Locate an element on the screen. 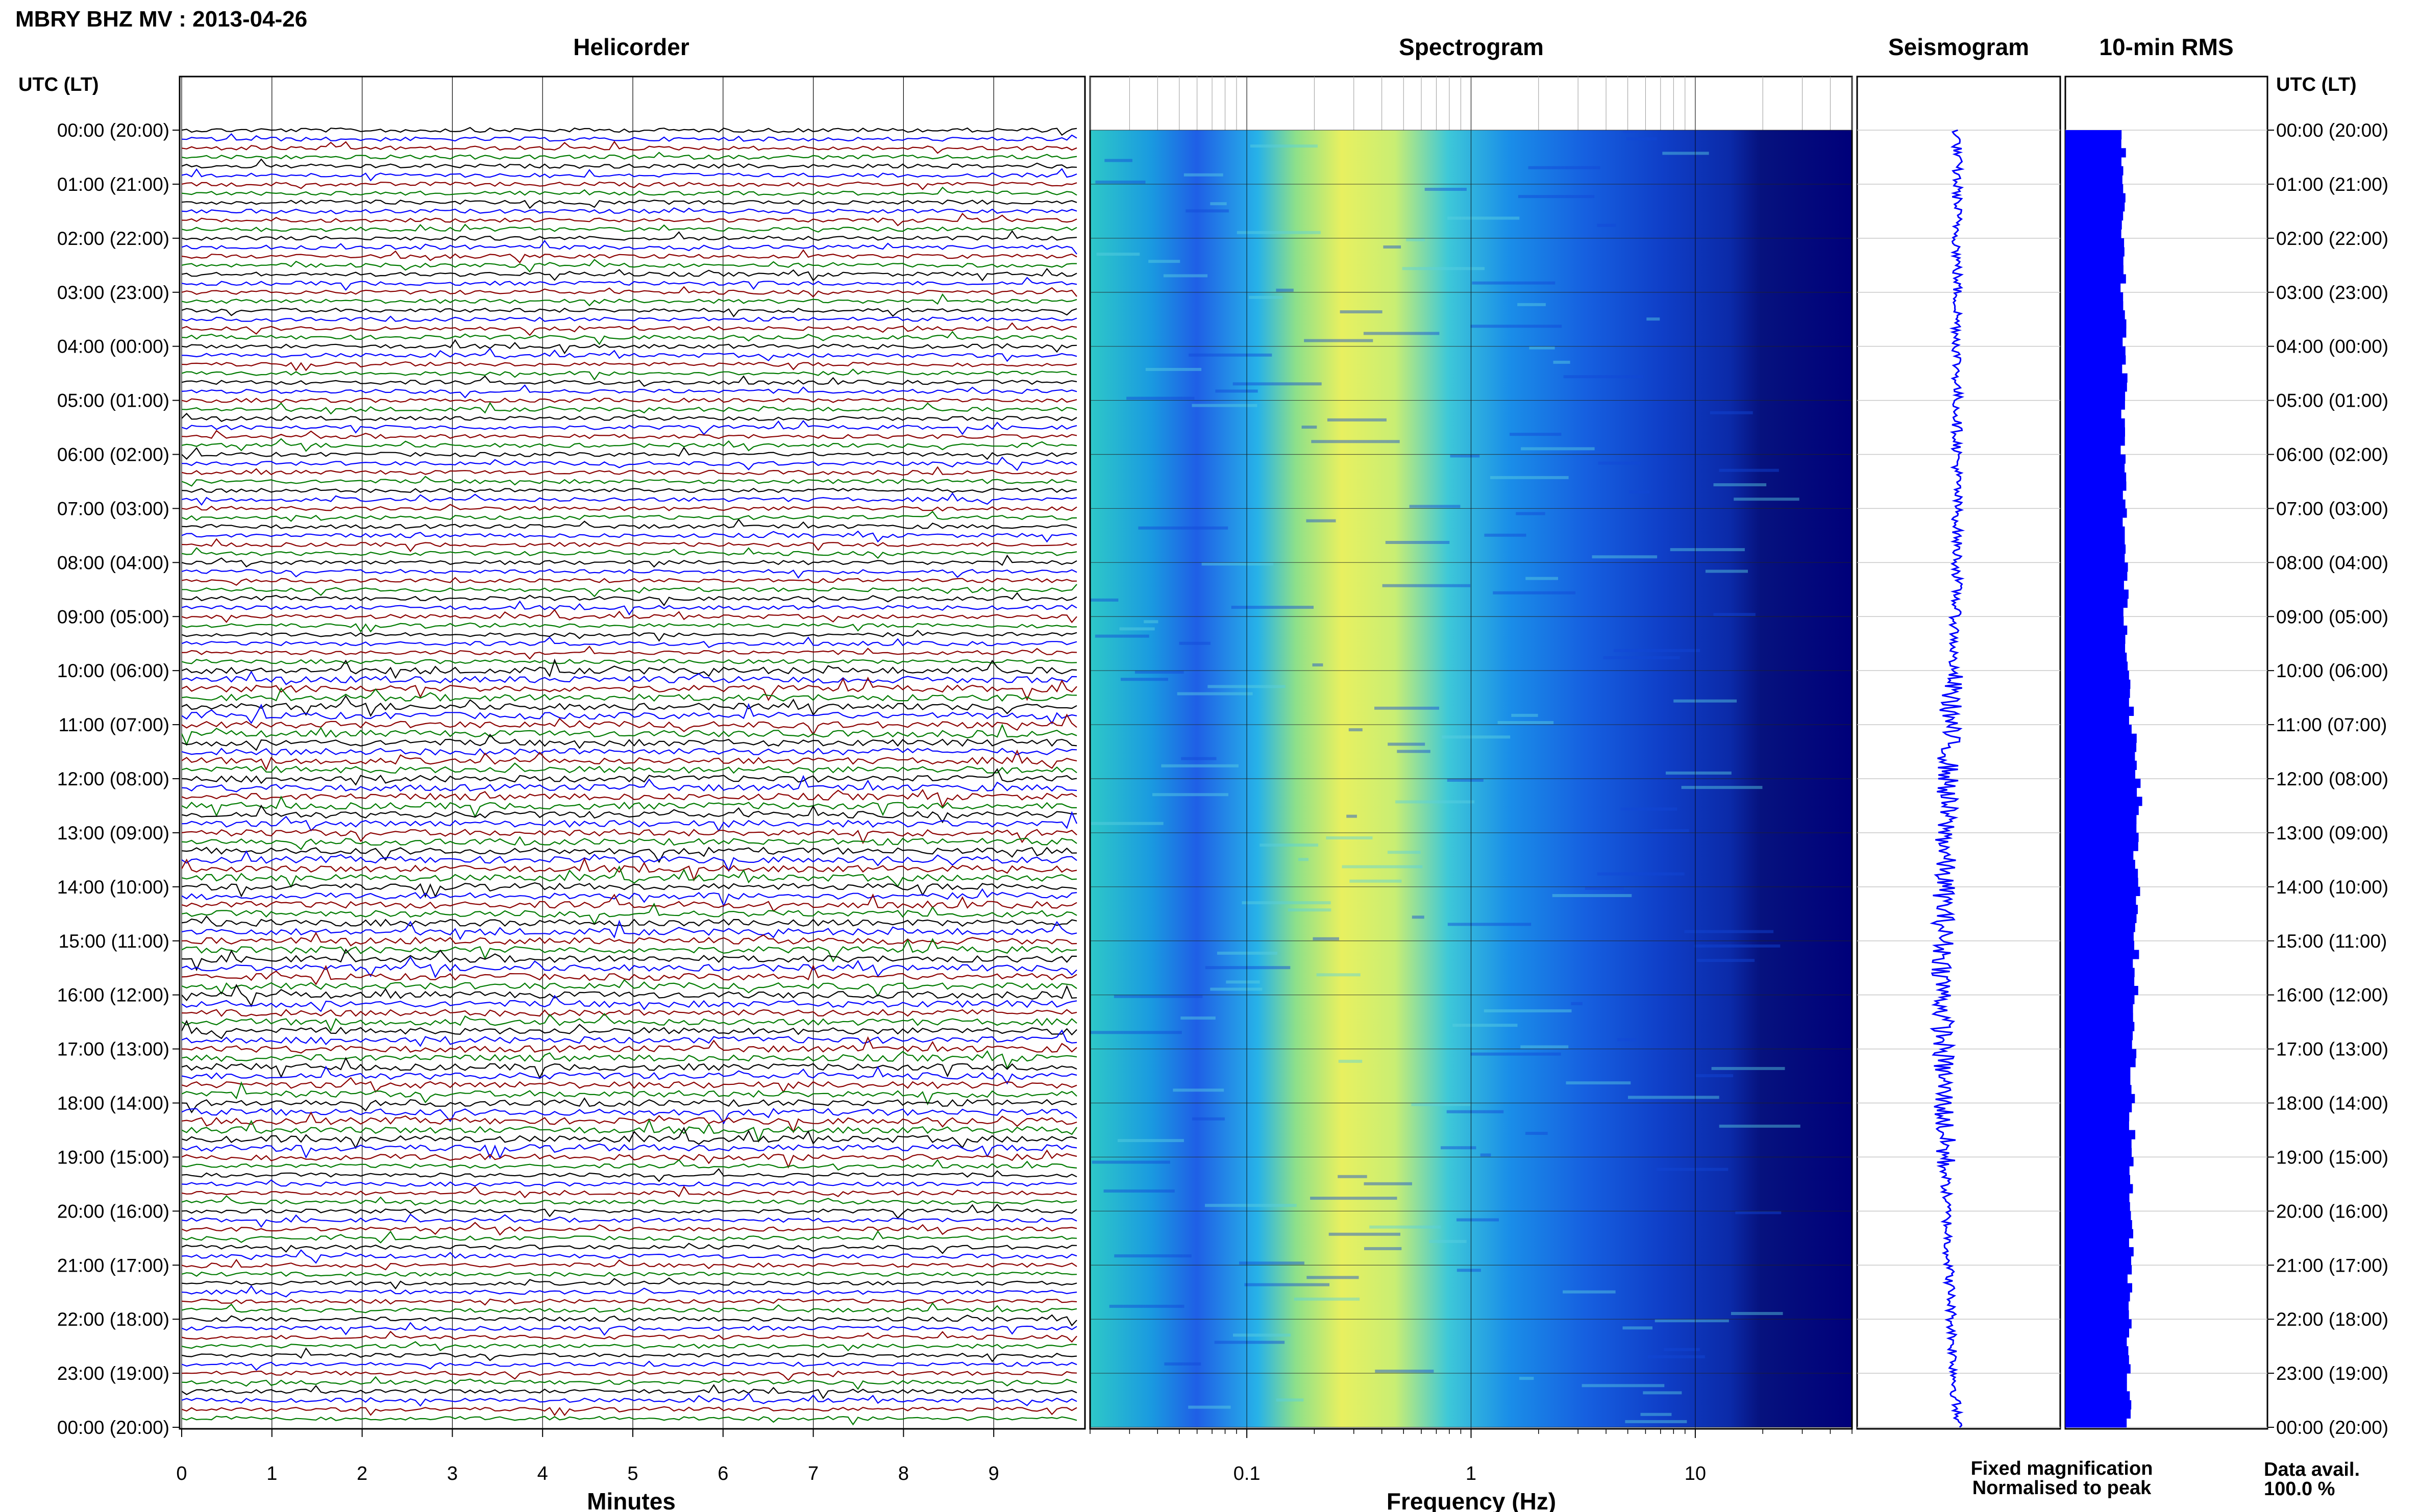 The height and width of the screenshot is (1512, 2419). time-label: 21:00 (17:00) is located at coordinates (2332, 1265).